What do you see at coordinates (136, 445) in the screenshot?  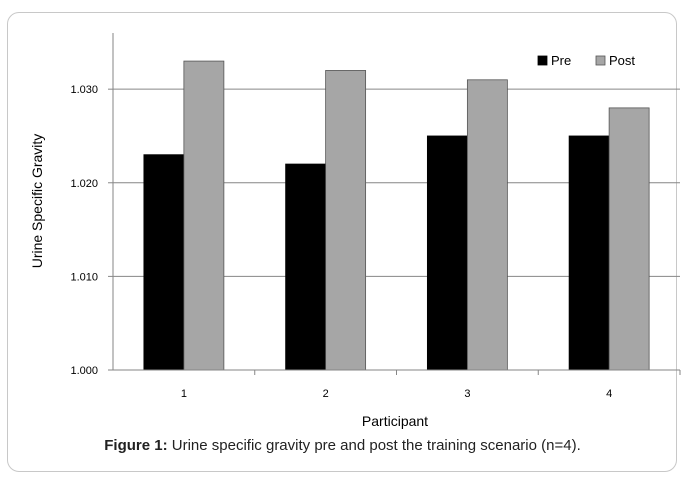 I see `caption-label: Figure 1:` at bounding box center [136, 445].